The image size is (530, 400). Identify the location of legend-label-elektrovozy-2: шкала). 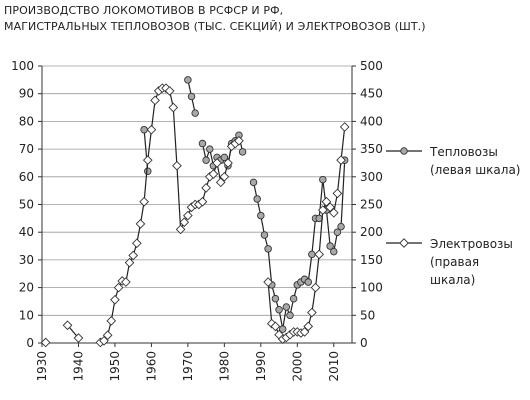
(452, 280).